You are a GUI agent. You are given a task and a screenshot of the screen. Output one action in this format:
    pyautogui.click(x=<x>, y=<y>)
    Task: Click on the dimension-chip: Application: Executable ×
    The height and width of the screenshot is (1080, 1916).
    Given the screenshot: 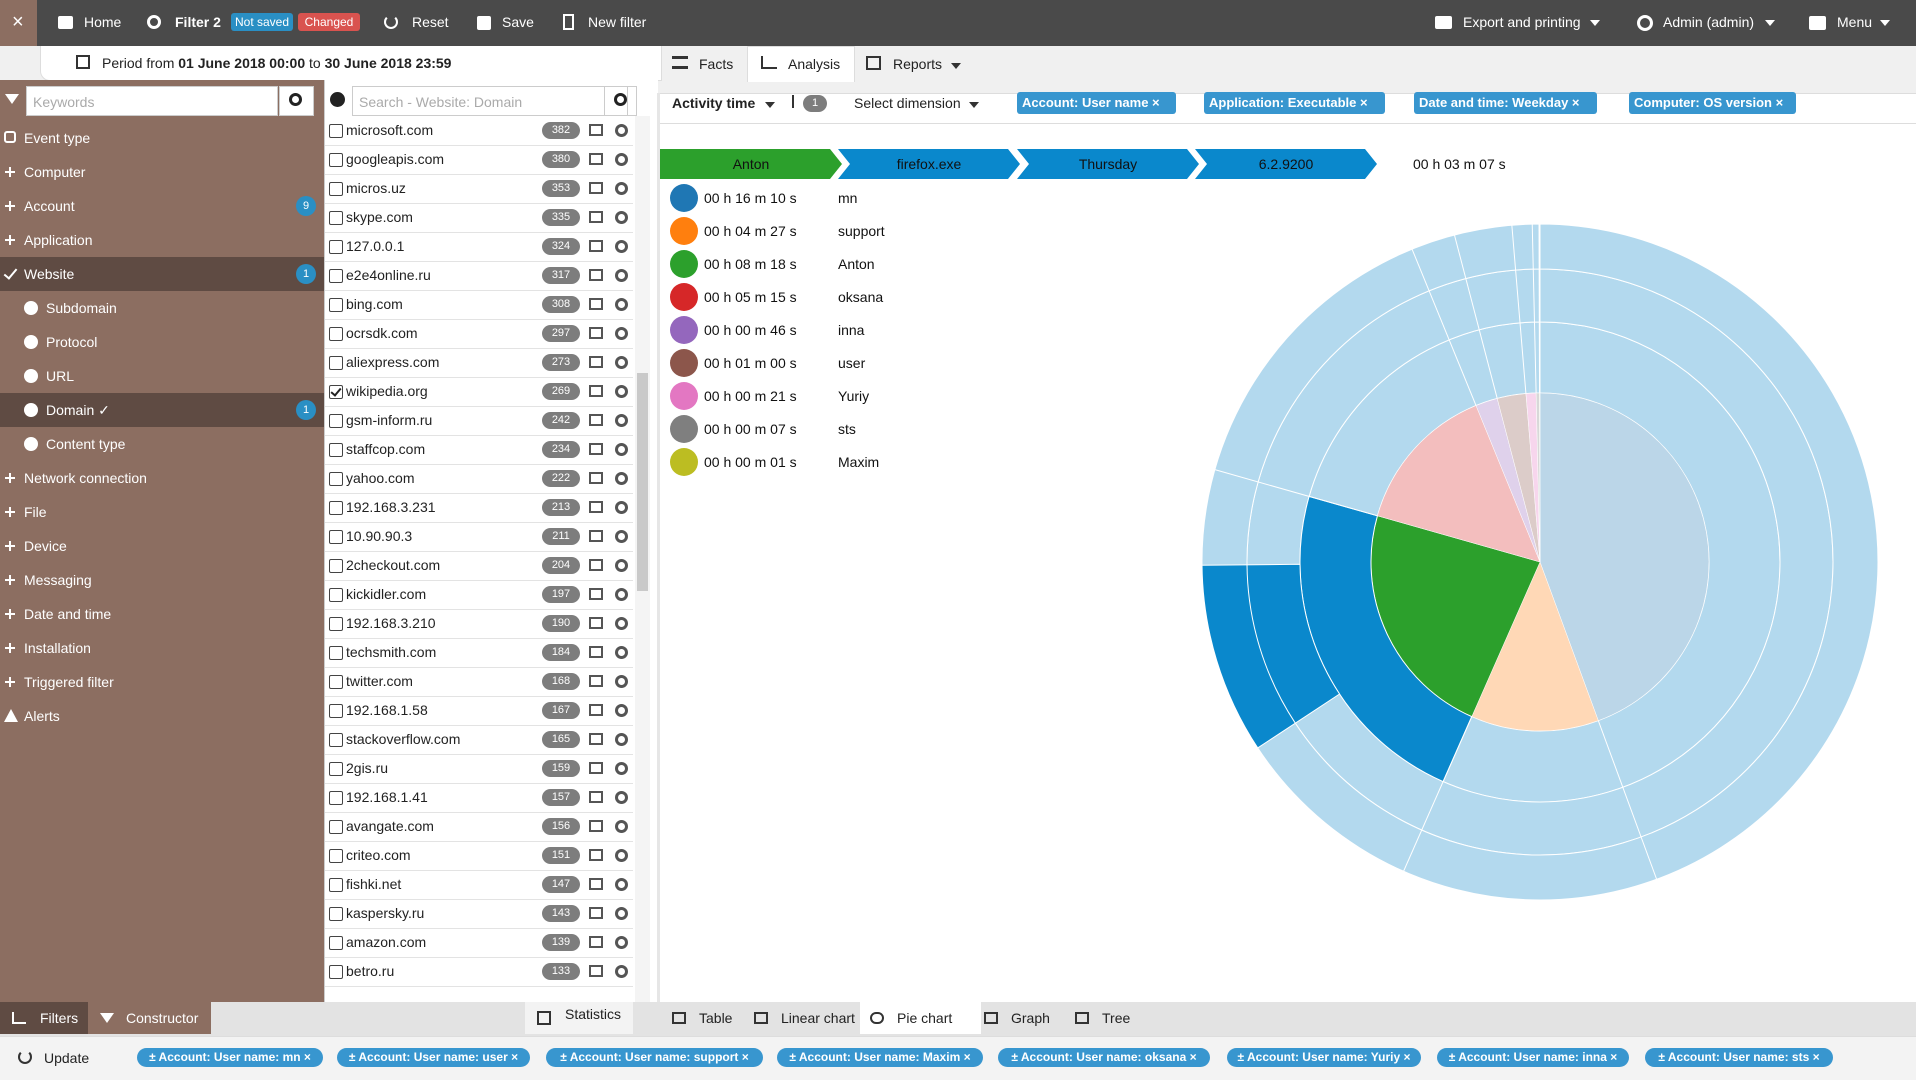 What is the action you would take?
    pyautogui.click(x=1294, y=103)
    